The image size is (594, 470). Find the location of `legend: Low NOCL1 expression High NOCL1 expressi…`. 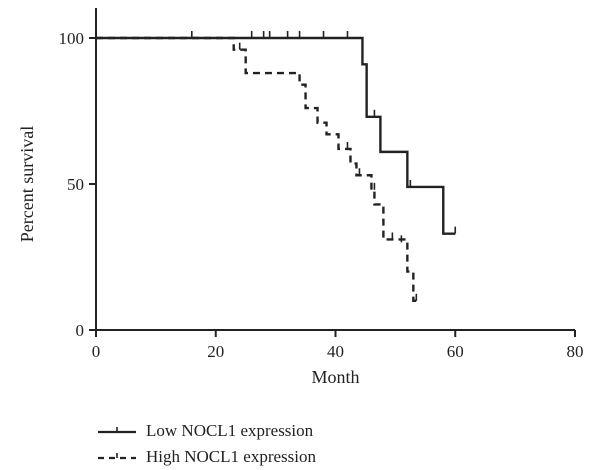

legend: Low NOCL1 expression High NOCL1 expressi… is located at coordinates (207, 444).